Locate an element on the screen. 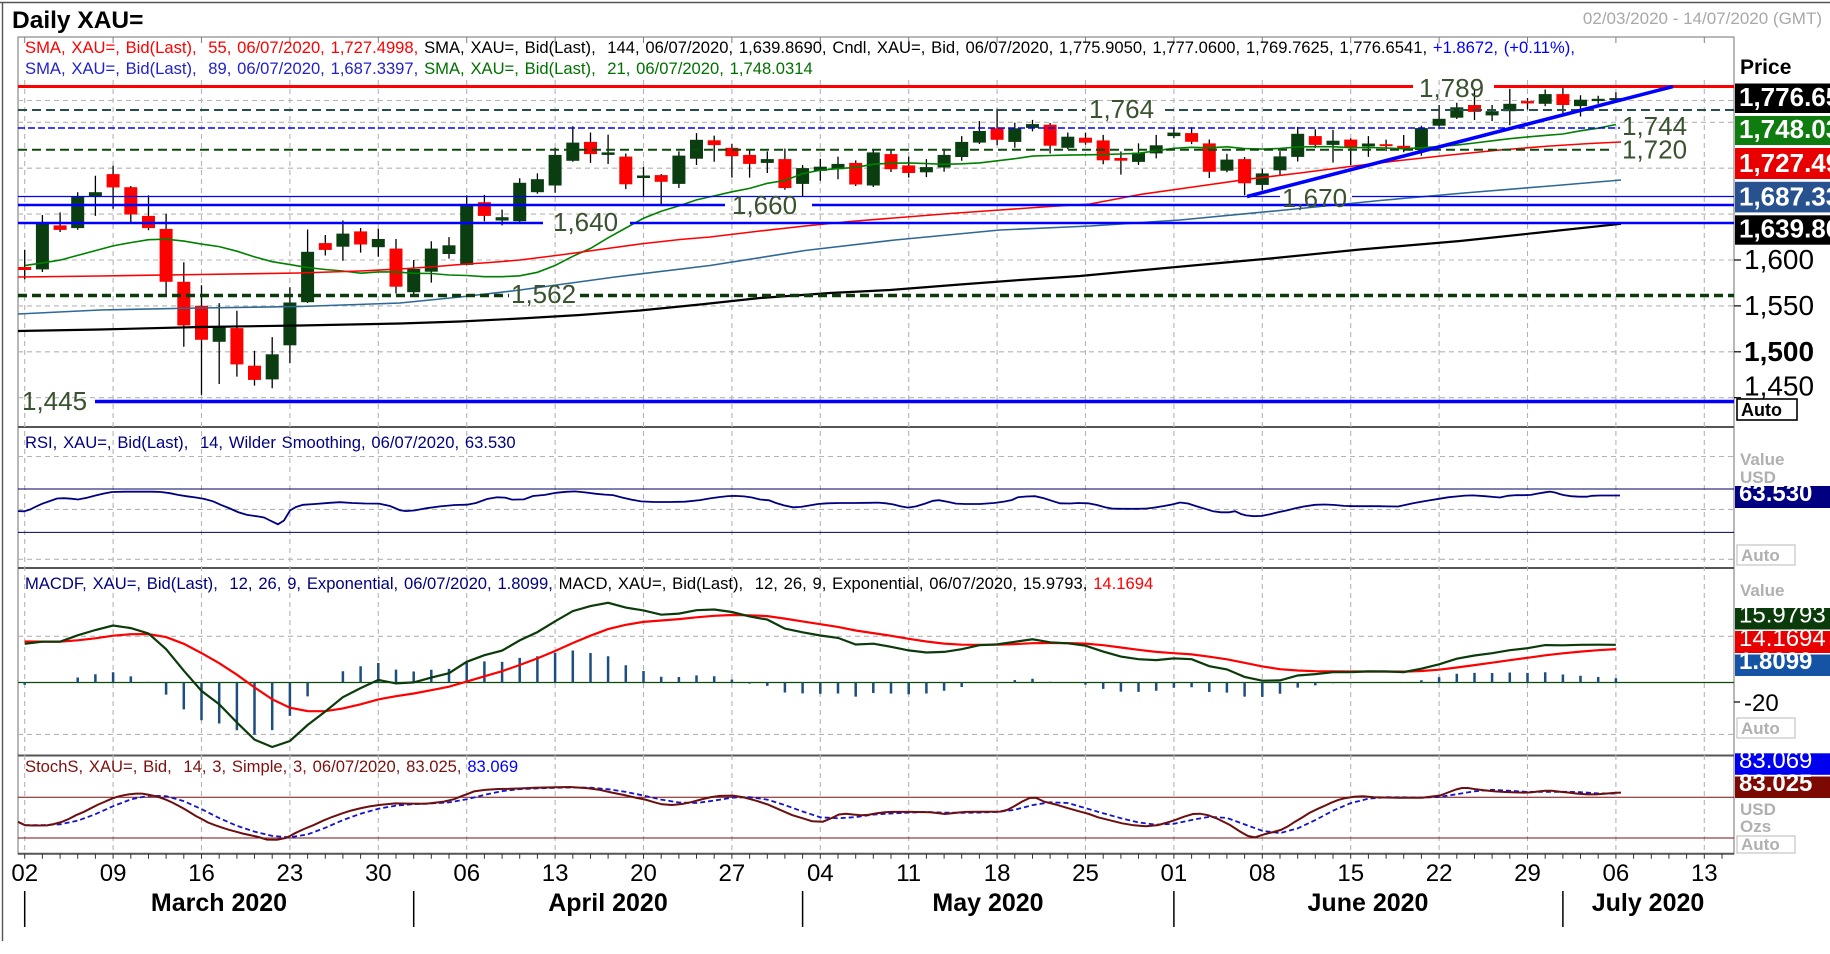  svg-text: 1,450 is located at coordinates (1779, 386).